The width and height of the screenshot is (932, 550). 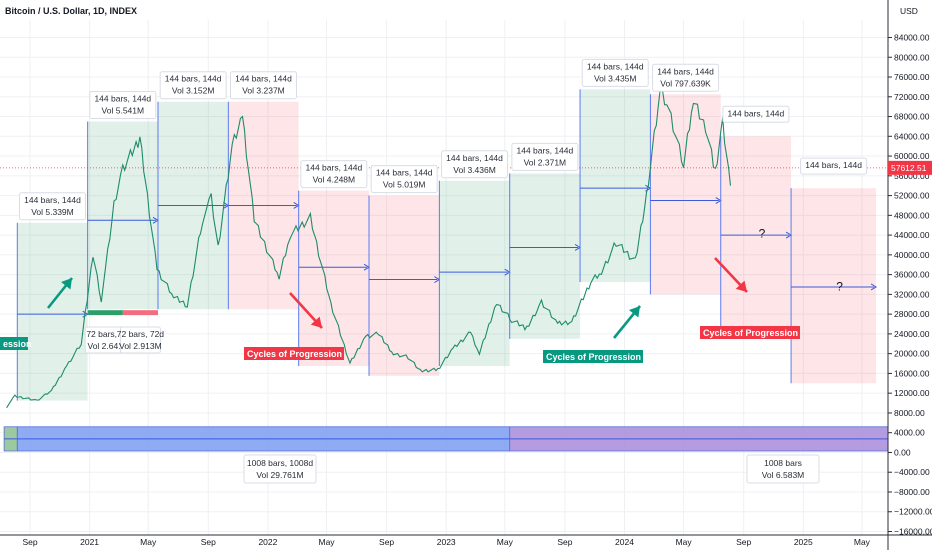 I want to click on half-cycle-label-line: Vol 2.913M, so click(x=140, y=346).